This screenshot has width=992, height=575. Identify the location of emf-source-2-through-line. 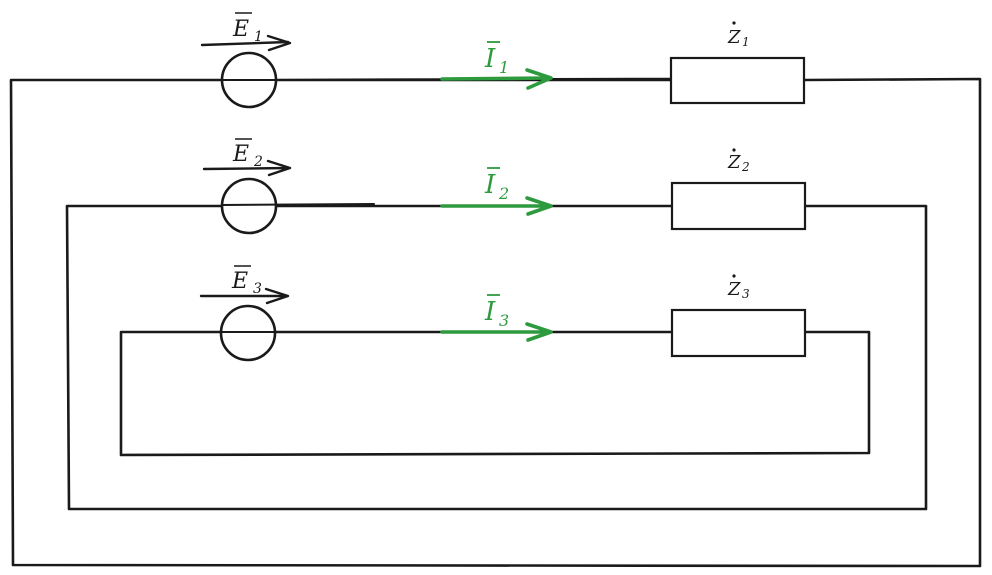
(298, 204).